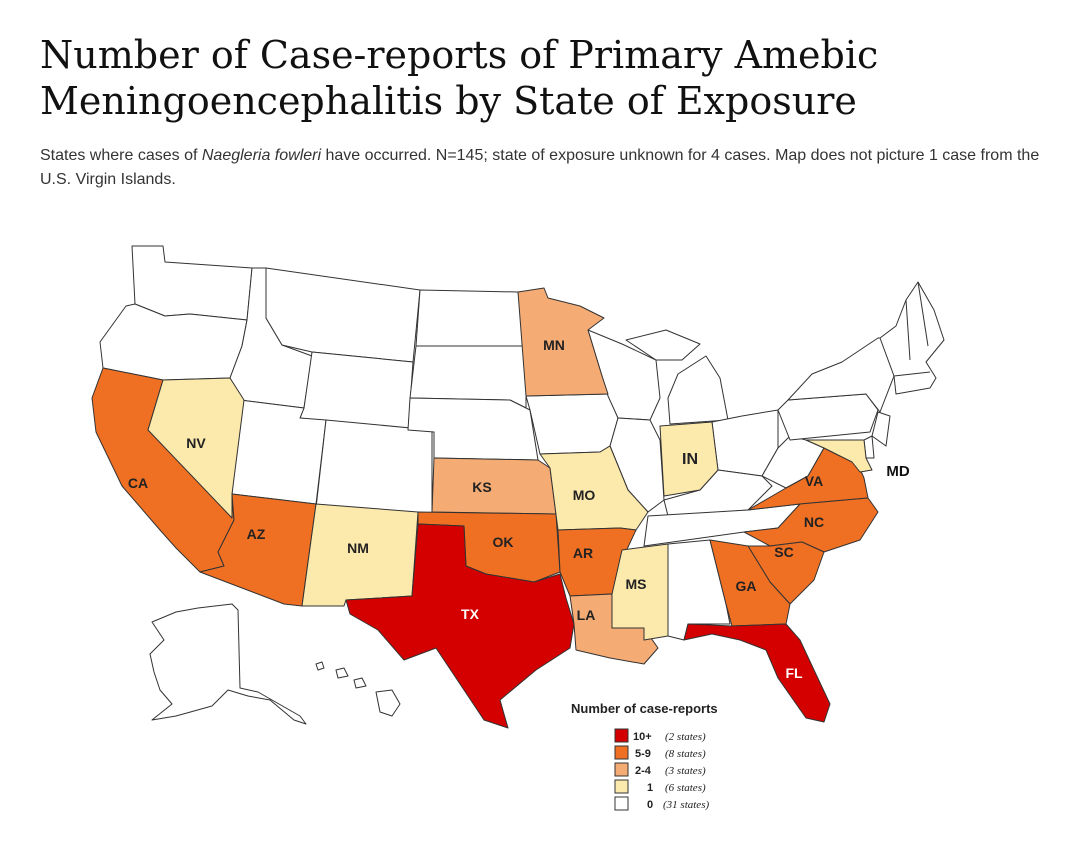  What do you see at coordinates (586, 615) in the screenshot?
I see `label-la: LA` at bounding box center [586, 615].